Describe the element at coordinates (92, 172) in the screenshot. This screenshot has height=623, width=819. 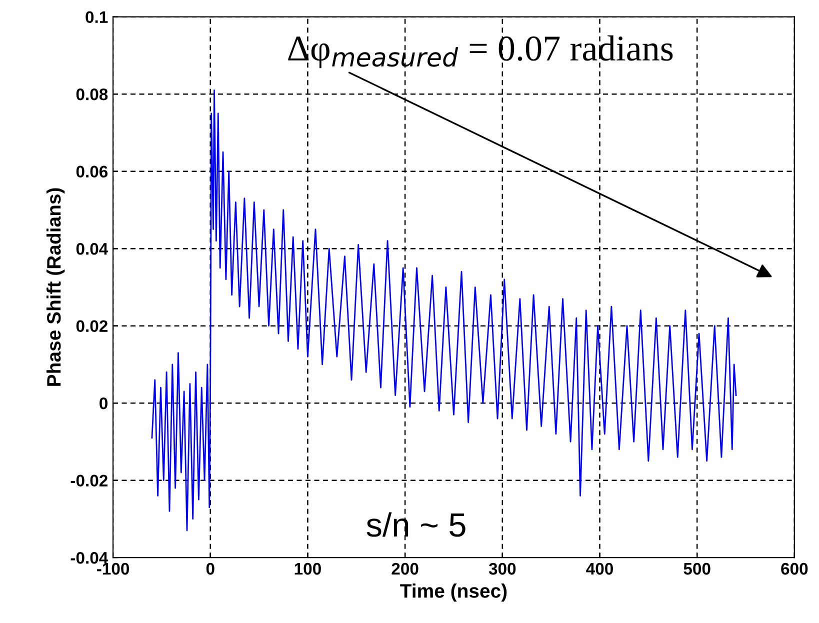
I see `y-tick-label: 0.06` at that location.